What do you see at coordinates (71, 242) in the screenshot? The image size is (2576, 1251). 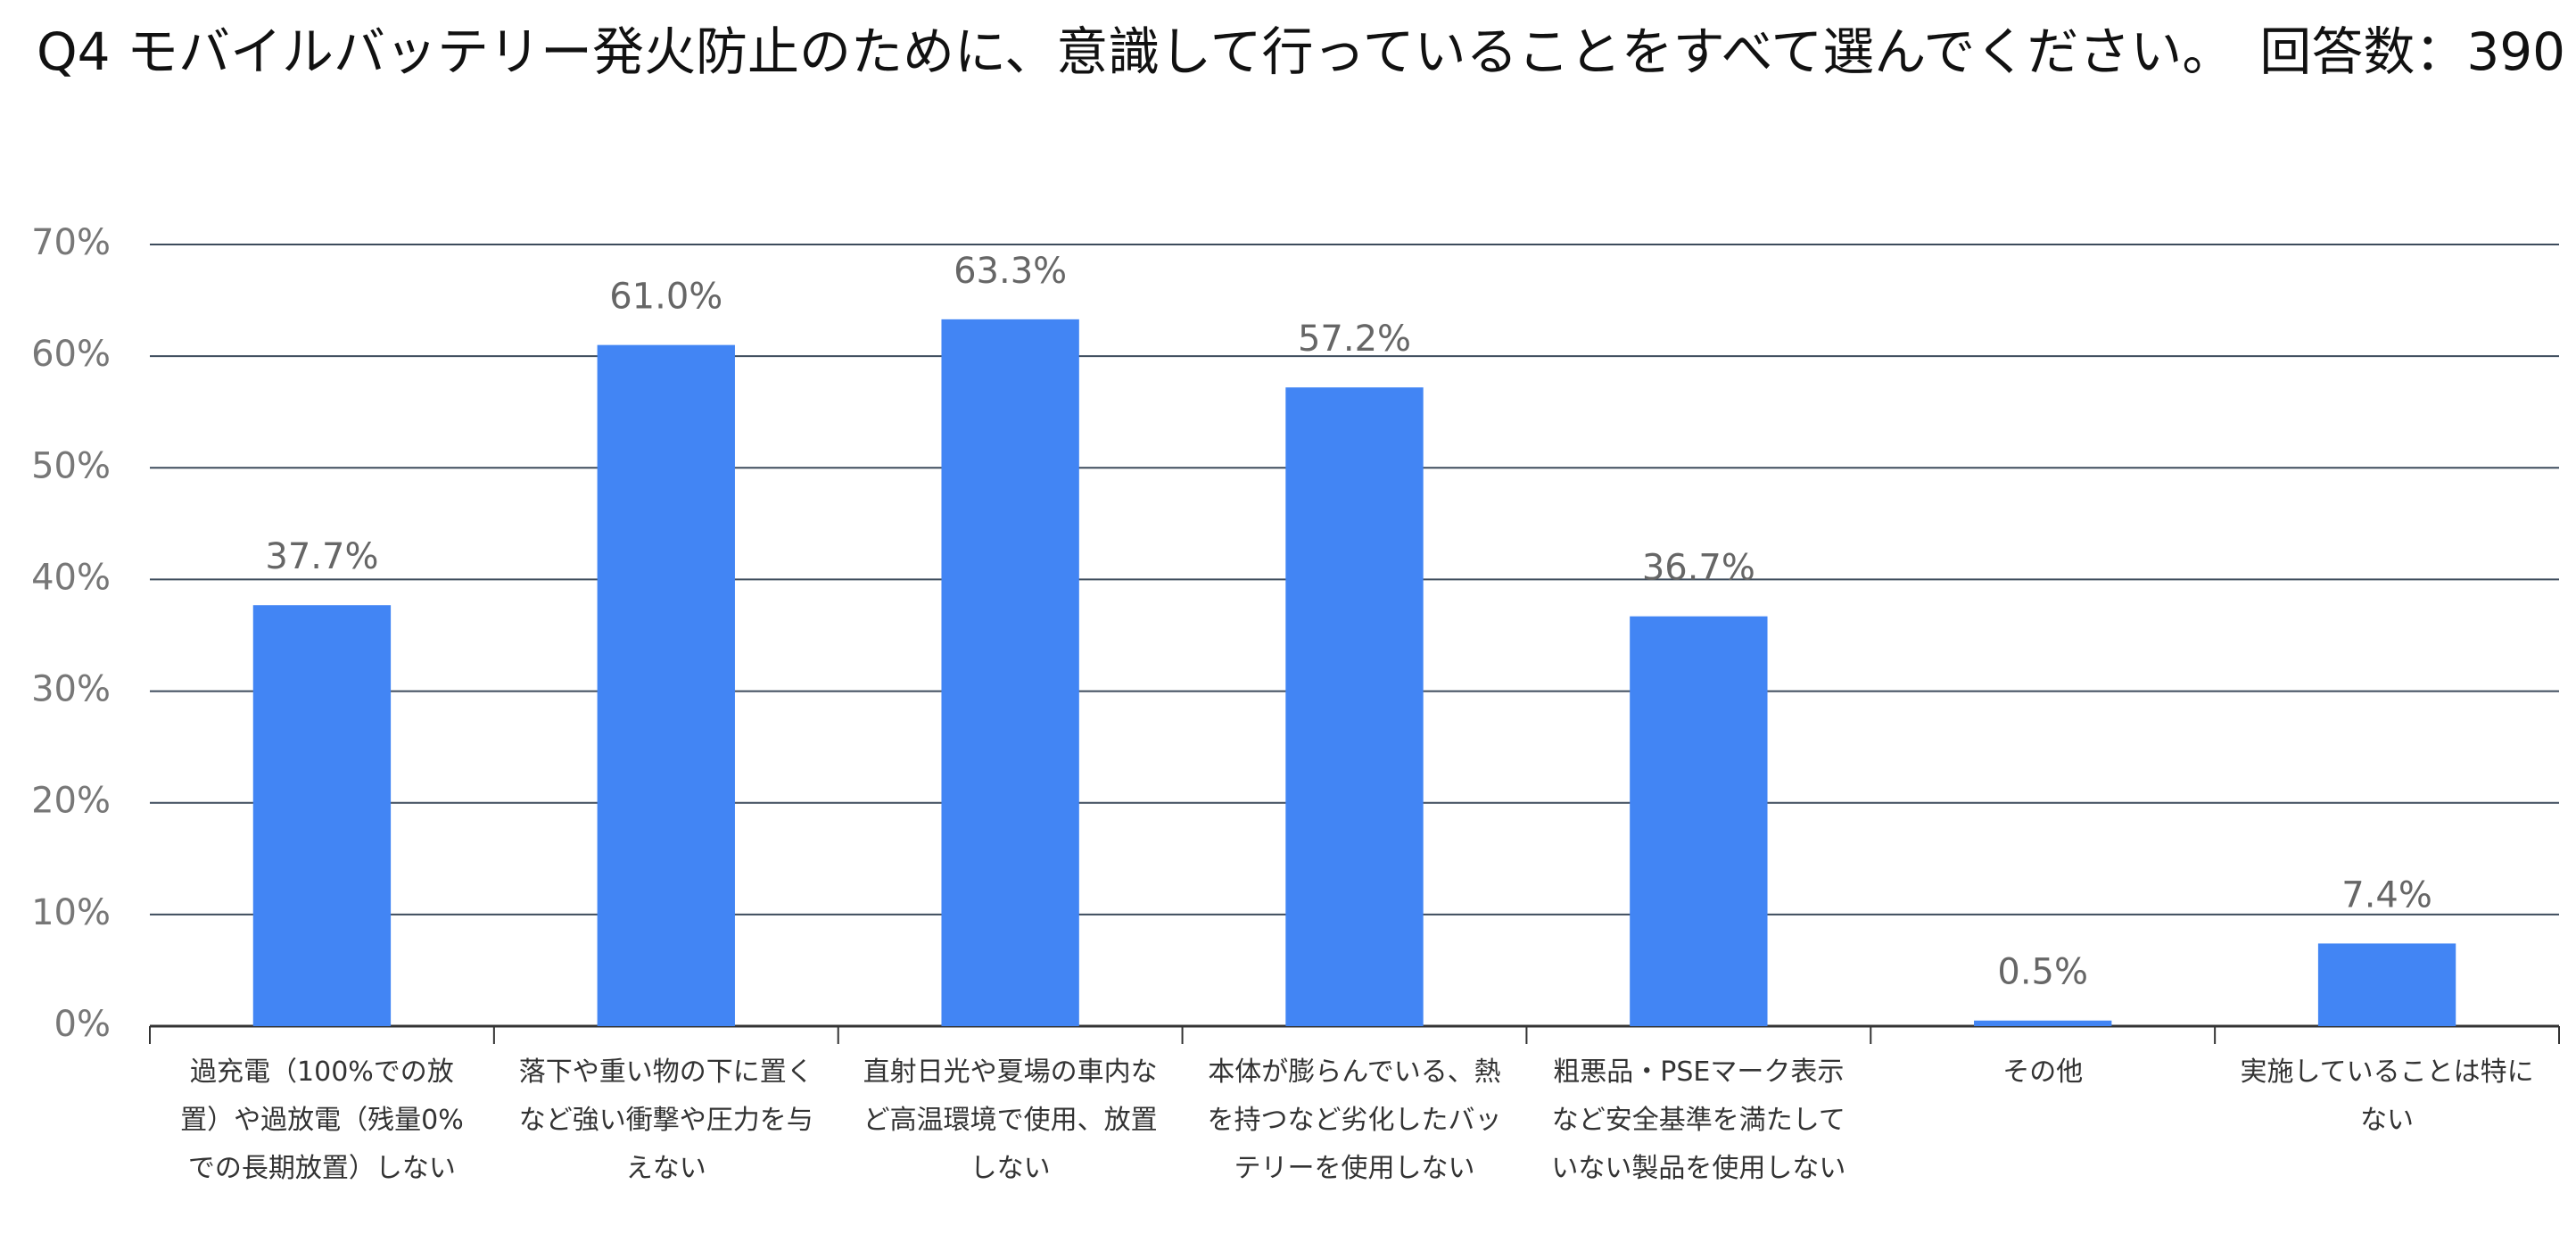 I see `y-tick-label: 70%` at bounding box center [71, 242].